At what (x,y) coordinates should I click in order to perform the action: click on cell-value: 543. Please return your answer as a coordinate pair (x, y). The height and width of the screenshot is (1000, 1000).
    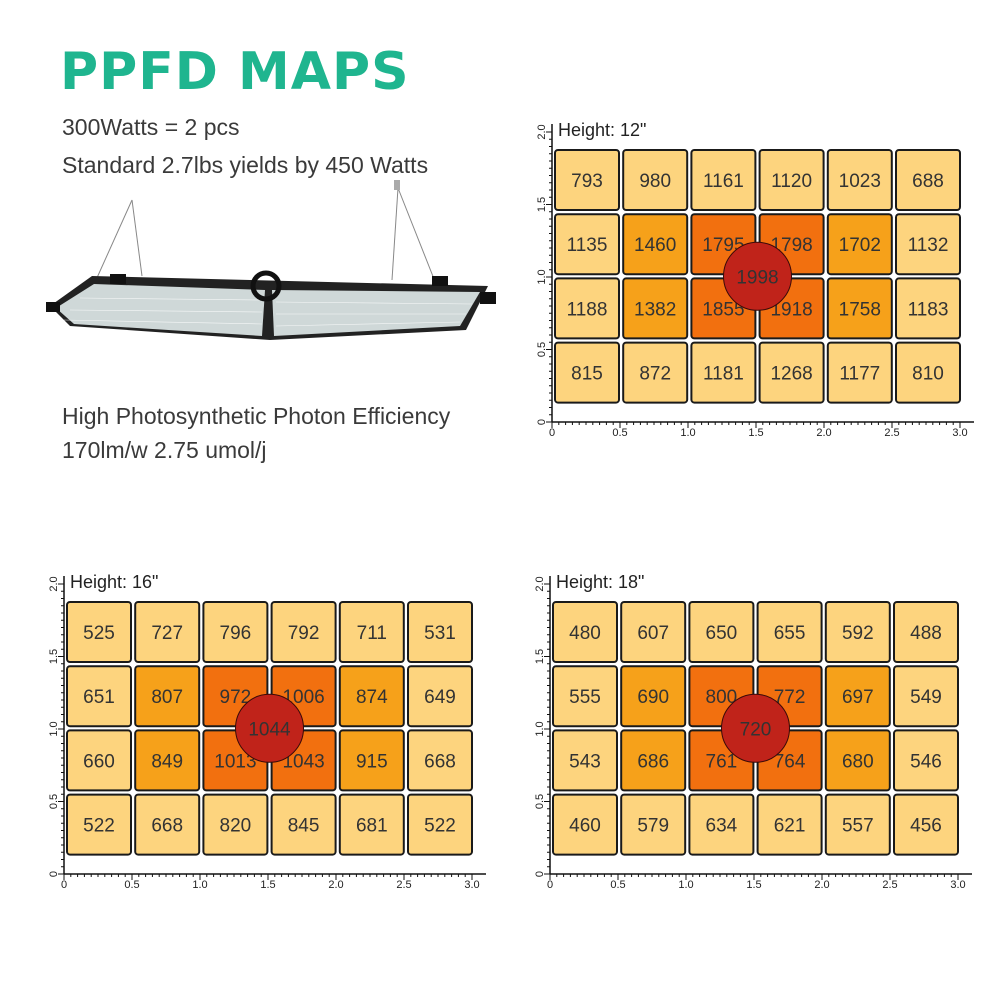
    Looking at the image, I should click on (585, 761).